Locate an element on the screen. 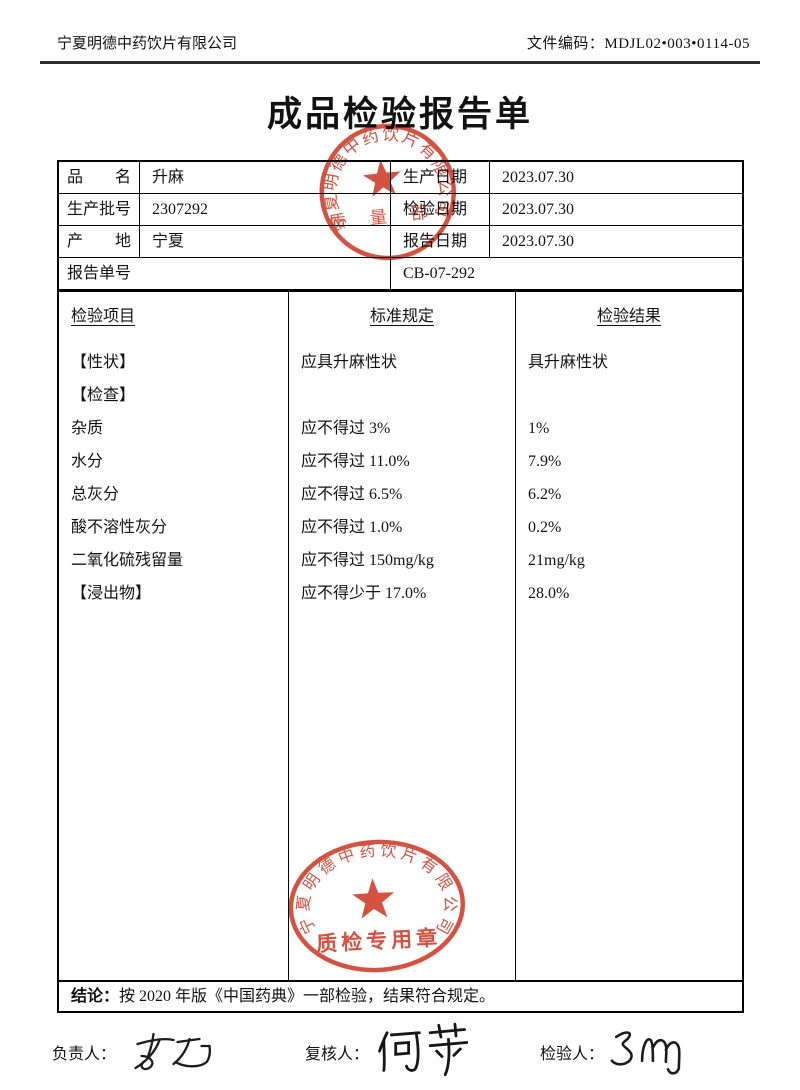 This screenshot has width=800, height=1090. item-cell: 水分 is located at coordinates (87, 461).